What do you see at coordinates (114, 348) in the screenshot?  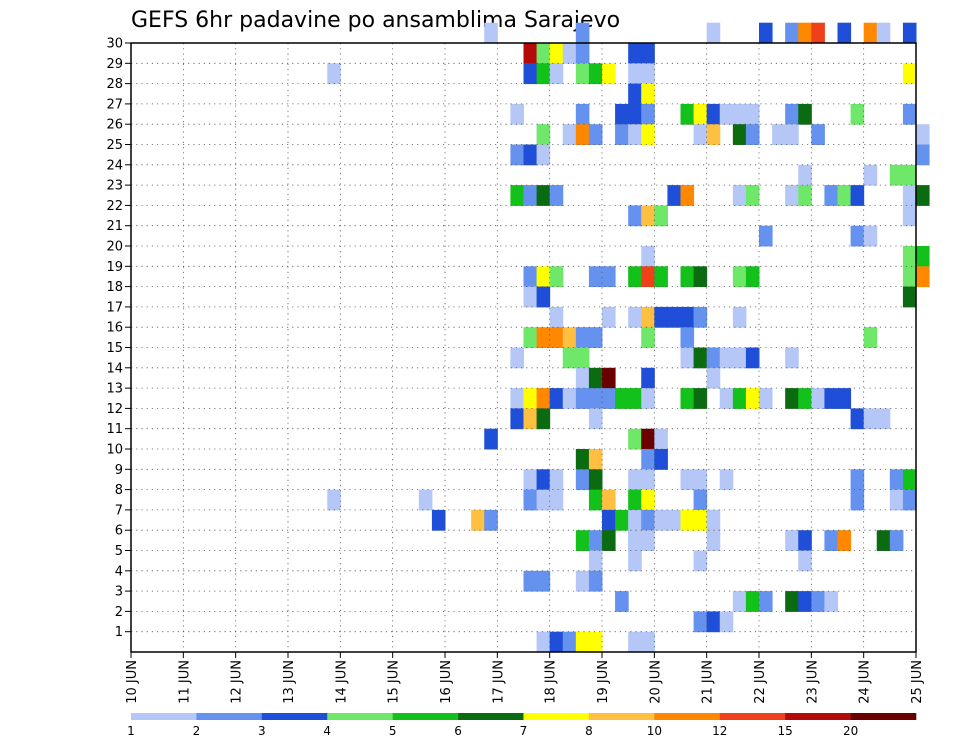 I see `y-tick-label: 15` at bounding box center [114, 348].